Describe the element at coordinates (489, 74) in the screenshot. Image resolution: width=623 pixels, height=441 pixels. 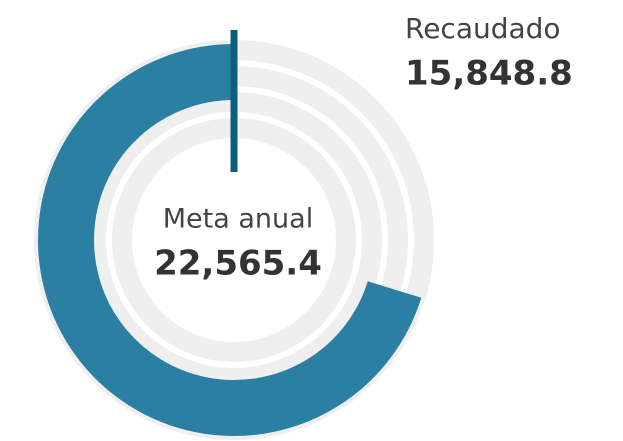
I see `series-value: 15,848.8` at that location.